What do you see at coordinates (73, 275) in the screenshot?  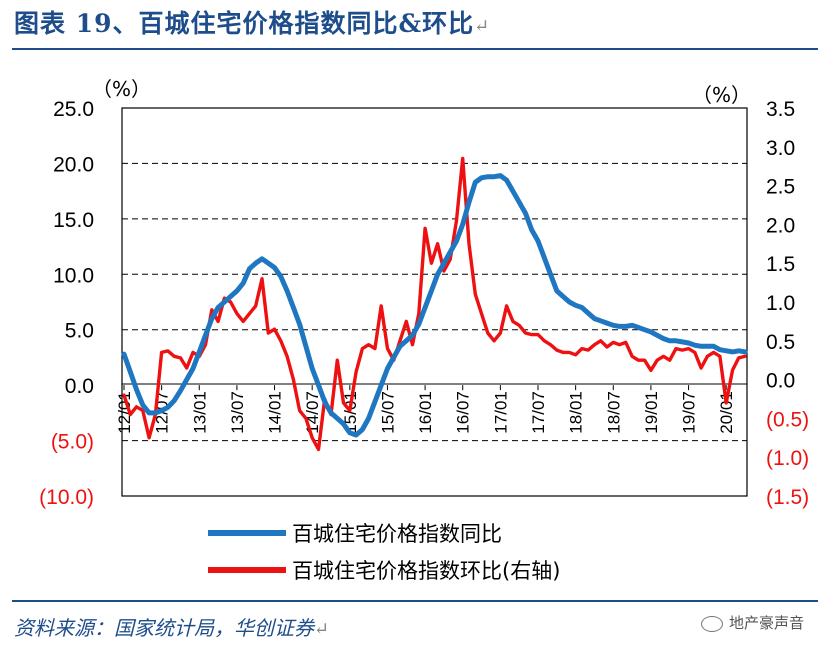 I see `left-tick-label: 10.0` at bounding box center [73, 275].